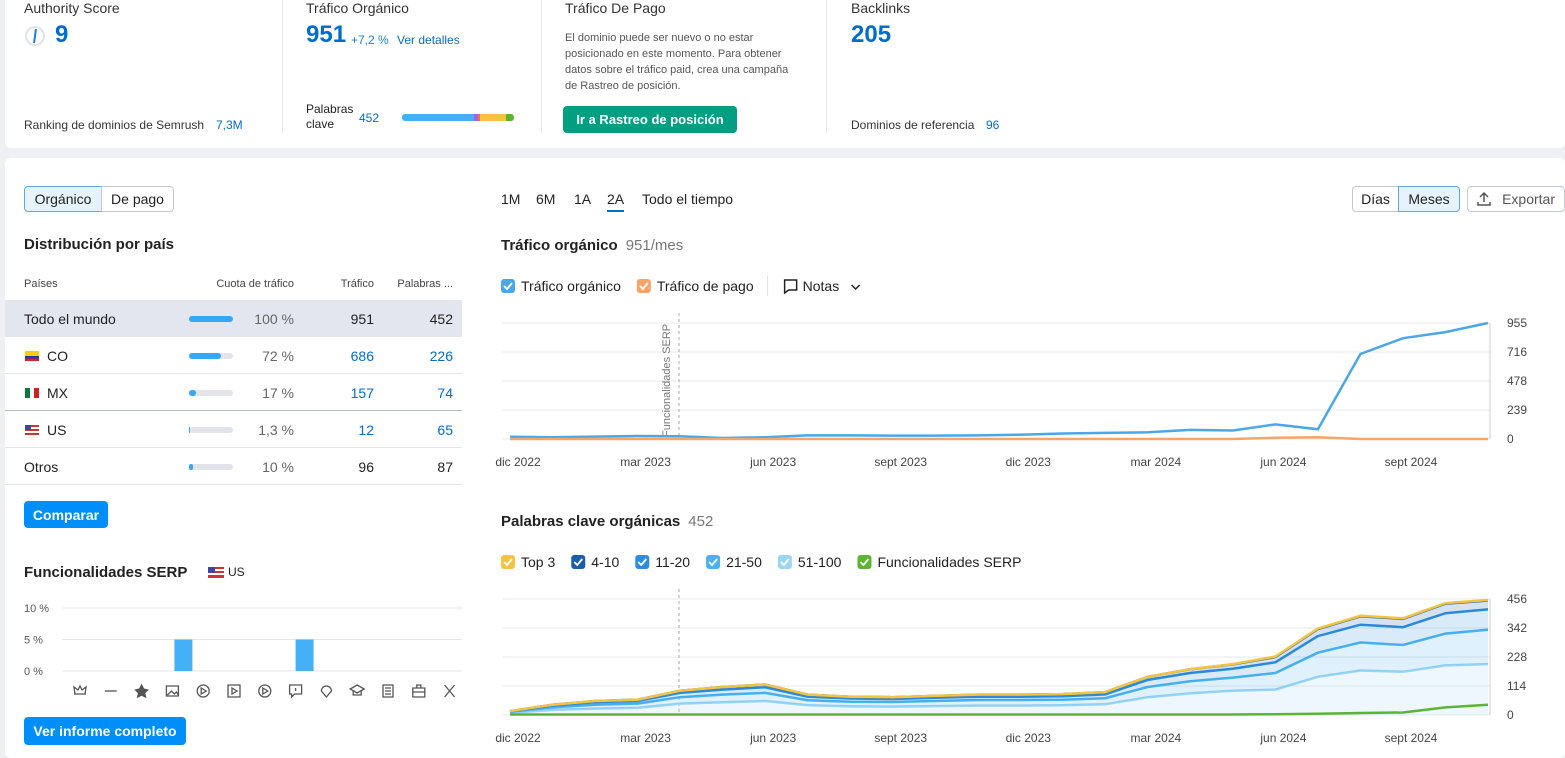 The image size is (1565, 758). What do you see at coordinates (1517, 352) in the screenshot?
I see `y-tick-label: 716` at bounding box center [1517, 352].